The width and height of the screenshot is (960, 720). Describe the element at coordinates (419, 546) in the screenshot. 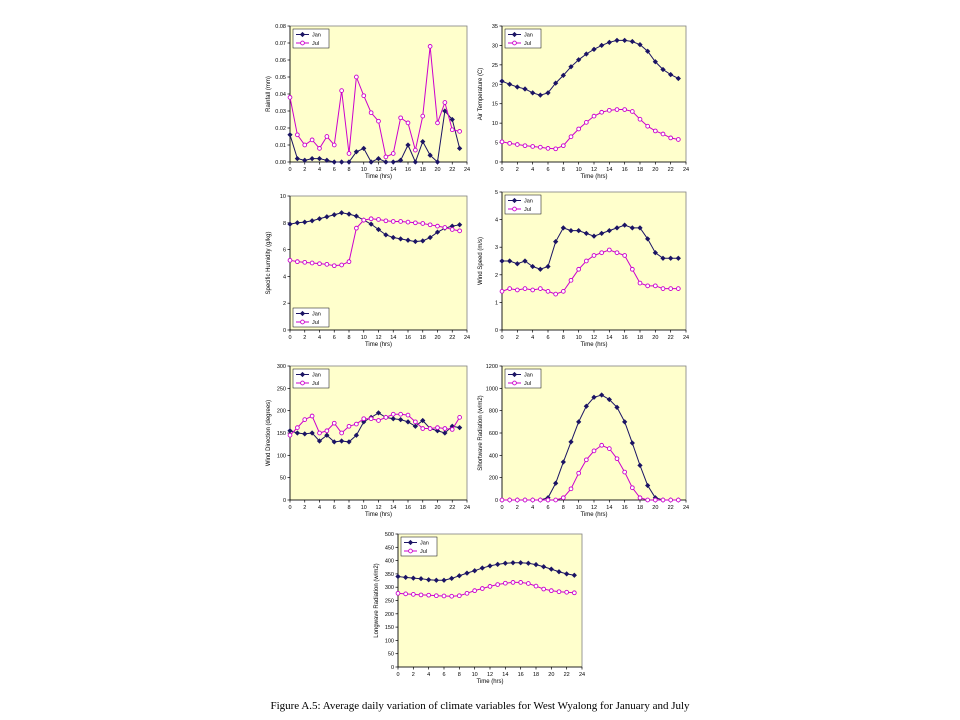

I see `legend-box` at that location.